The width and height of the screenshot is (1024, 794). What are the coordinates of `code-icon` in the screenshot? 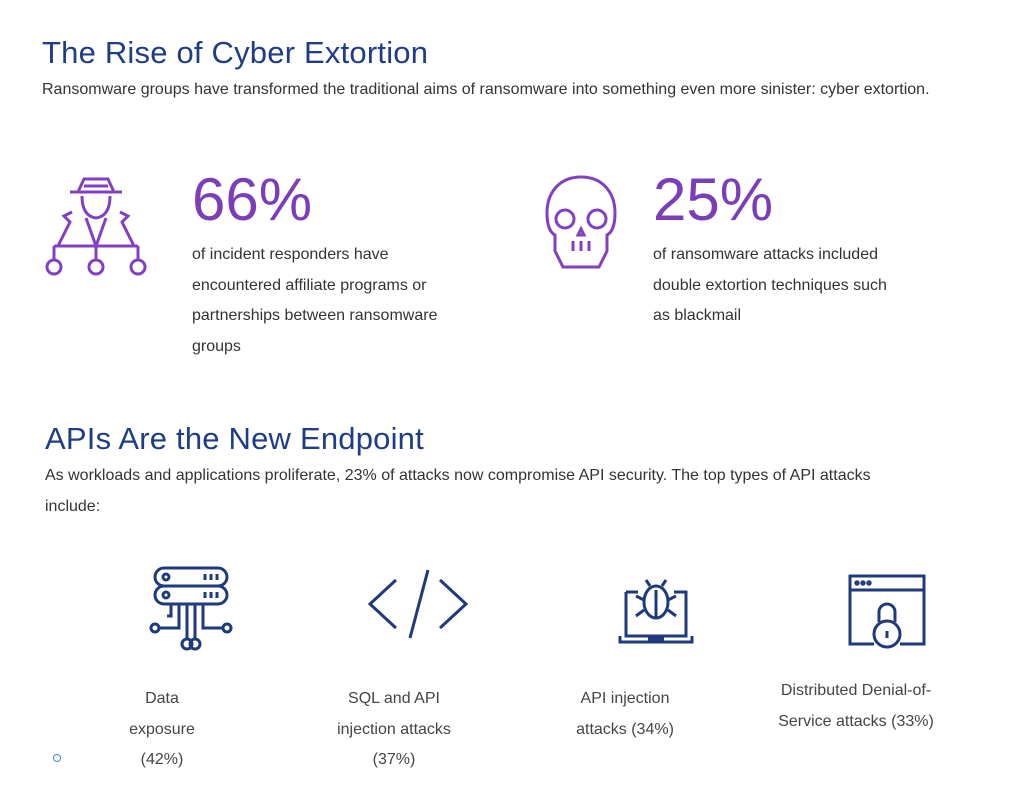 It's located at (418, 604).